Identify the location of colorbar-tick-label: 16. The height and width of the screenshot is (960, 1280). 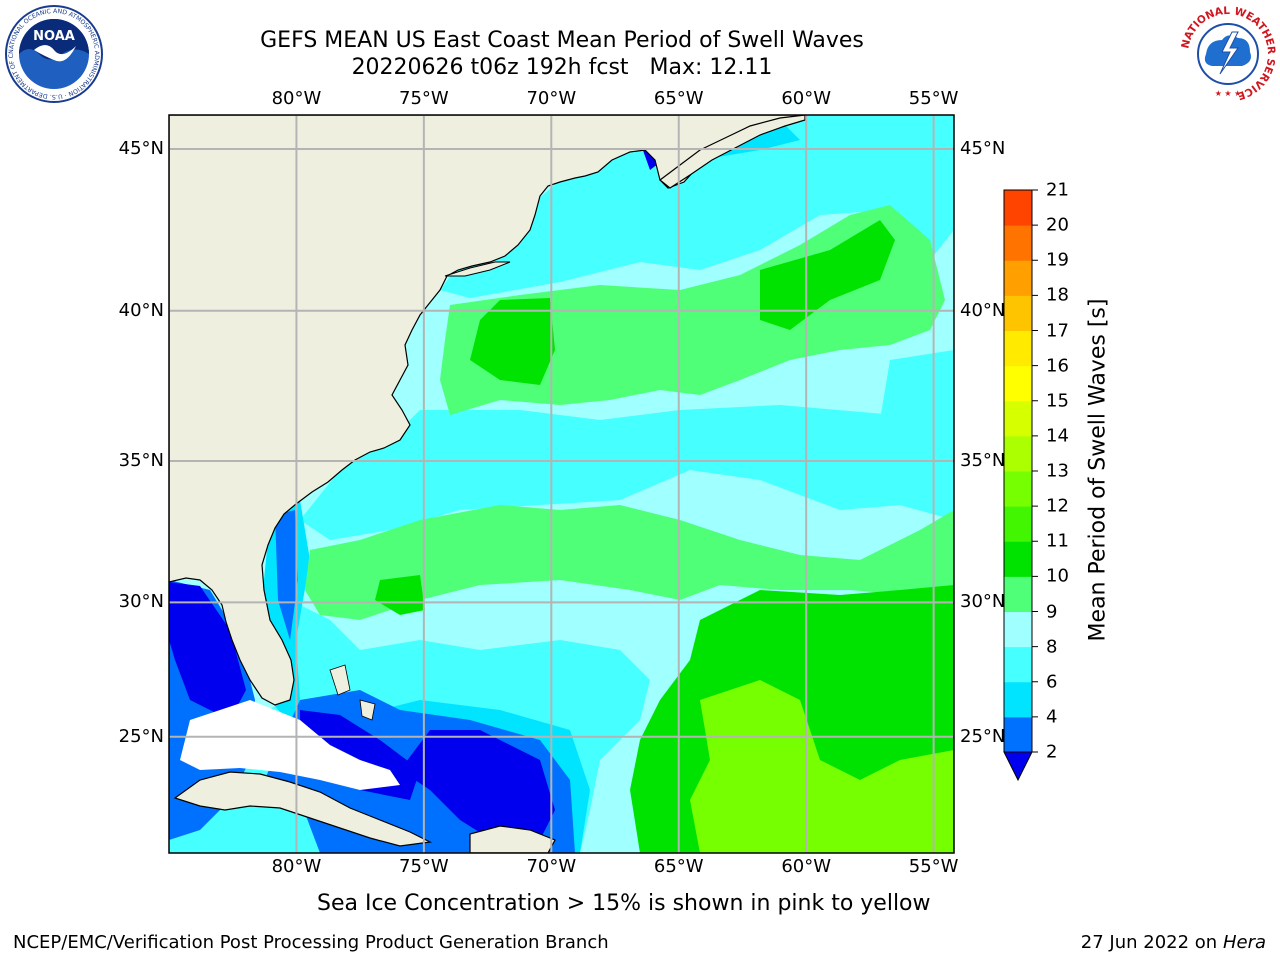
(1057, 366).